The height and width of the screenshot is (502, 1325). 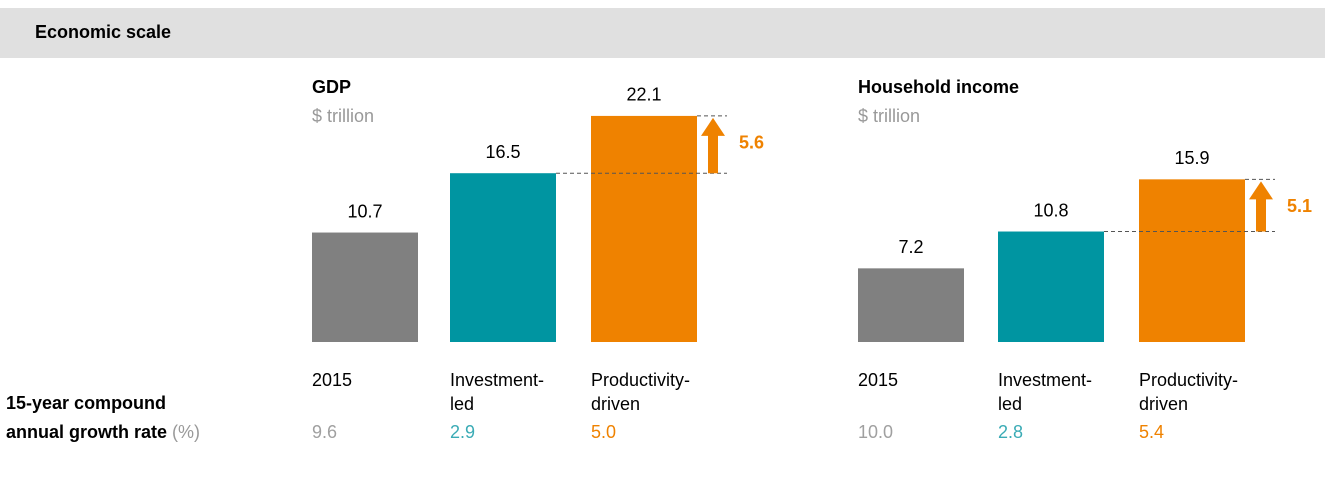 I want to click on growth-rate: 9.6, so click(x=324, y=432).